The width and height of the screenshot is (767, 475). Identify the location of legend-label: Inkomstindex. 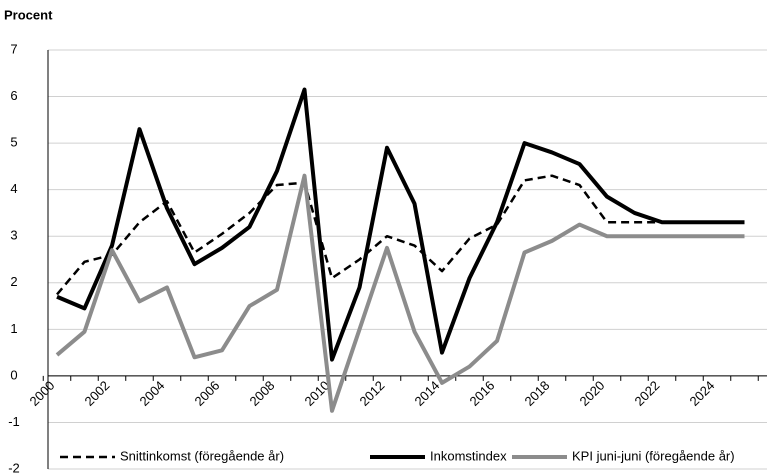
(468, 455).